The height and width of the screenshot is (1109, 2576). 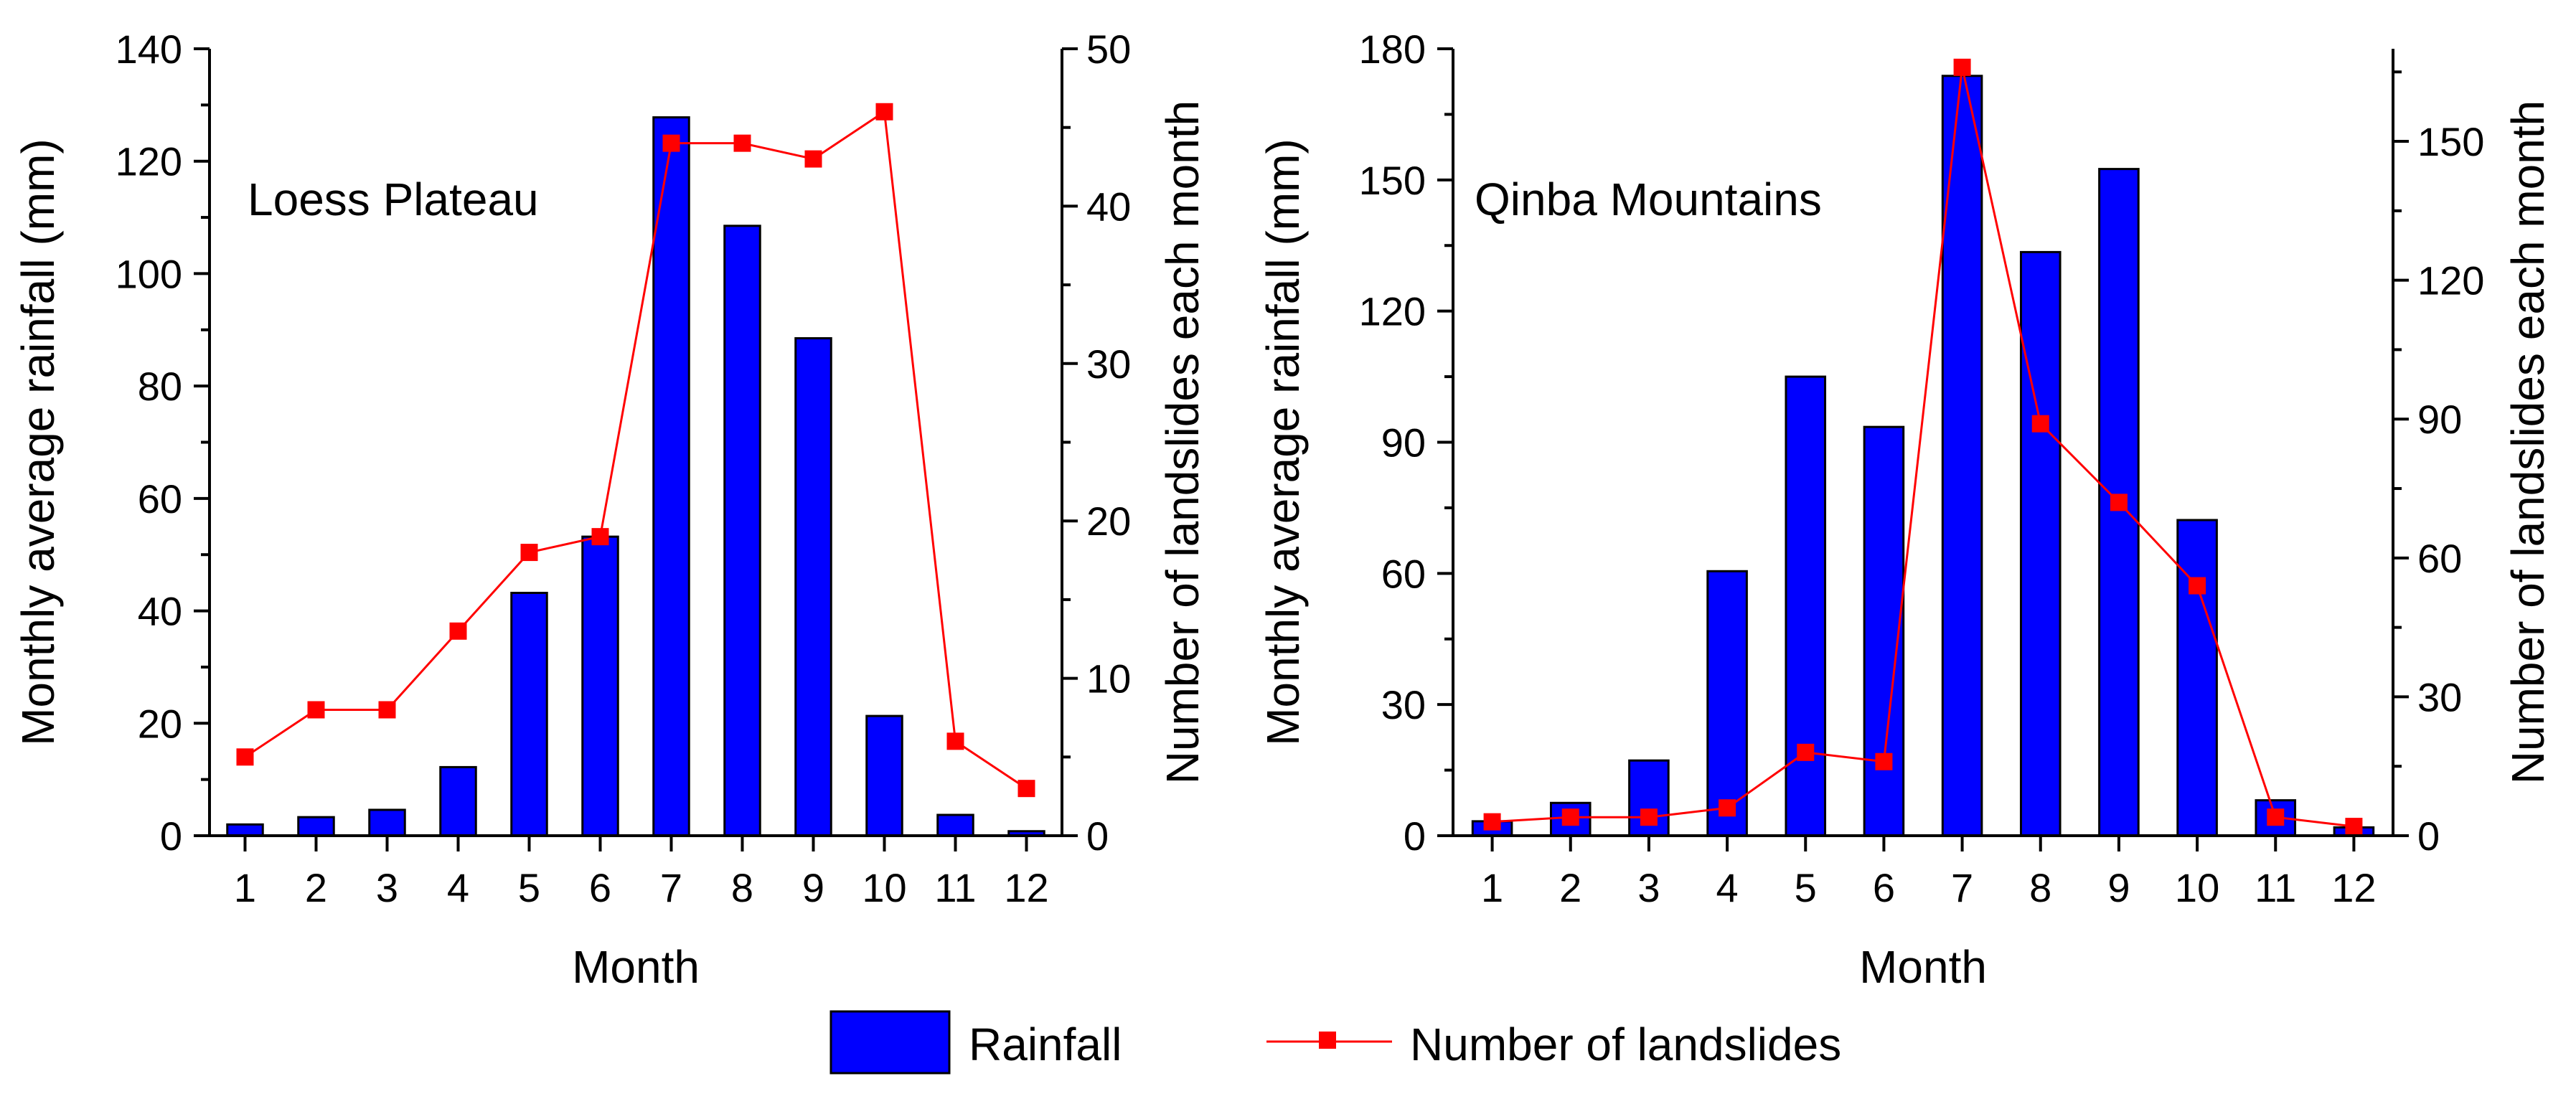 What do you see at coordinates (2450, 141) in the screenshot?
I see `y2-tick-label: 150` at bounding box center [2450, 141].